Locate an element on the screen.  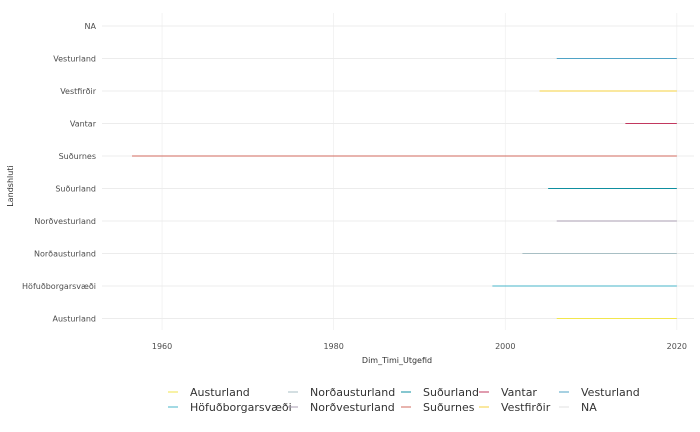
y-tick-label: Suðurnes is located at coordinates (77, 156).